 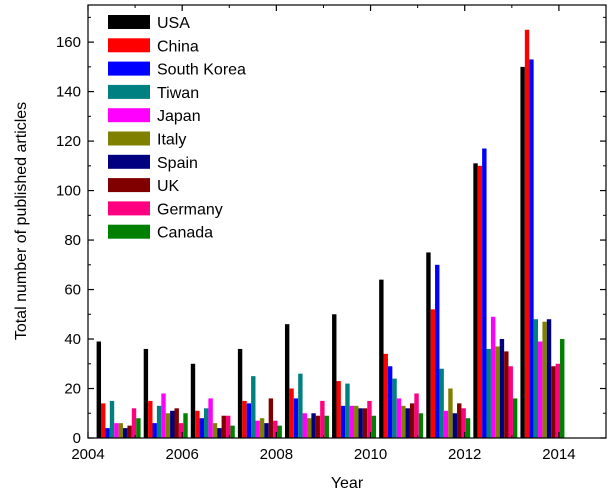 I want to click on legend-label-tiwan: Tiwan, so click(x=178, y=93).